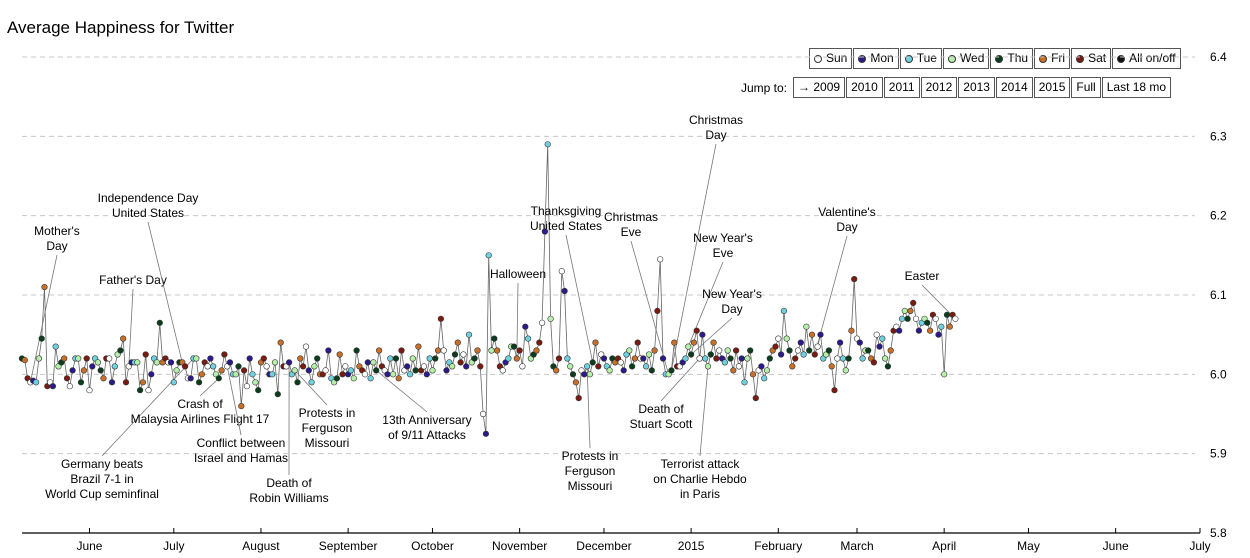  Describe the element at coordinates (920, 58) in the screenshot. I see `day-toggle-tue: Tue` at that location.